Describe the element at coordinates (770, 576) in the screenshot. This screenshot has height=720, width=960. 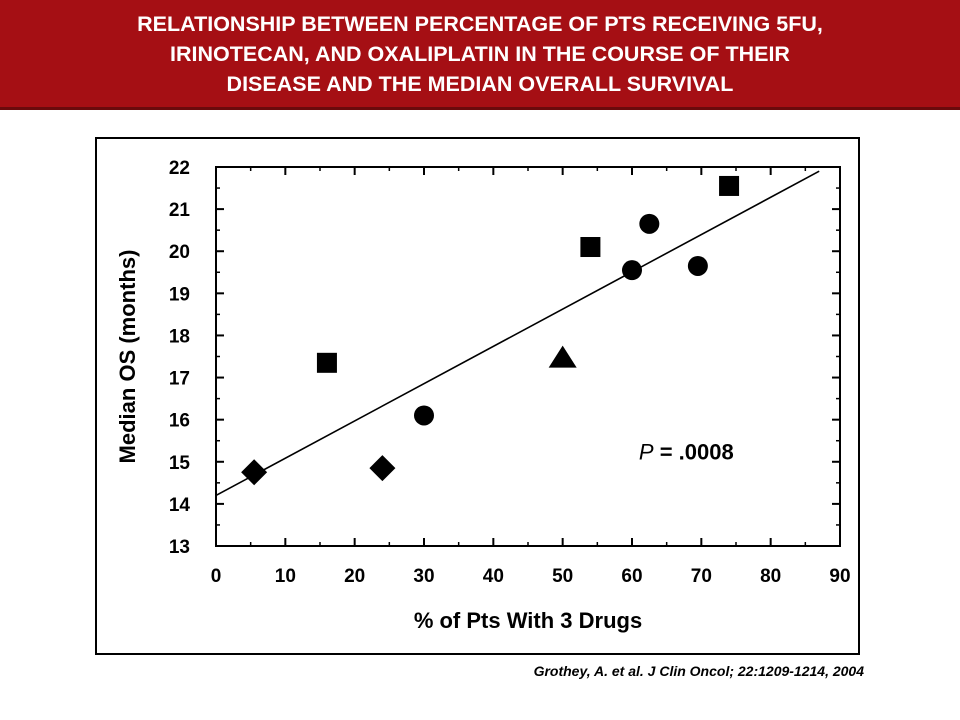
I see `x-tick-label: 80` at that location.